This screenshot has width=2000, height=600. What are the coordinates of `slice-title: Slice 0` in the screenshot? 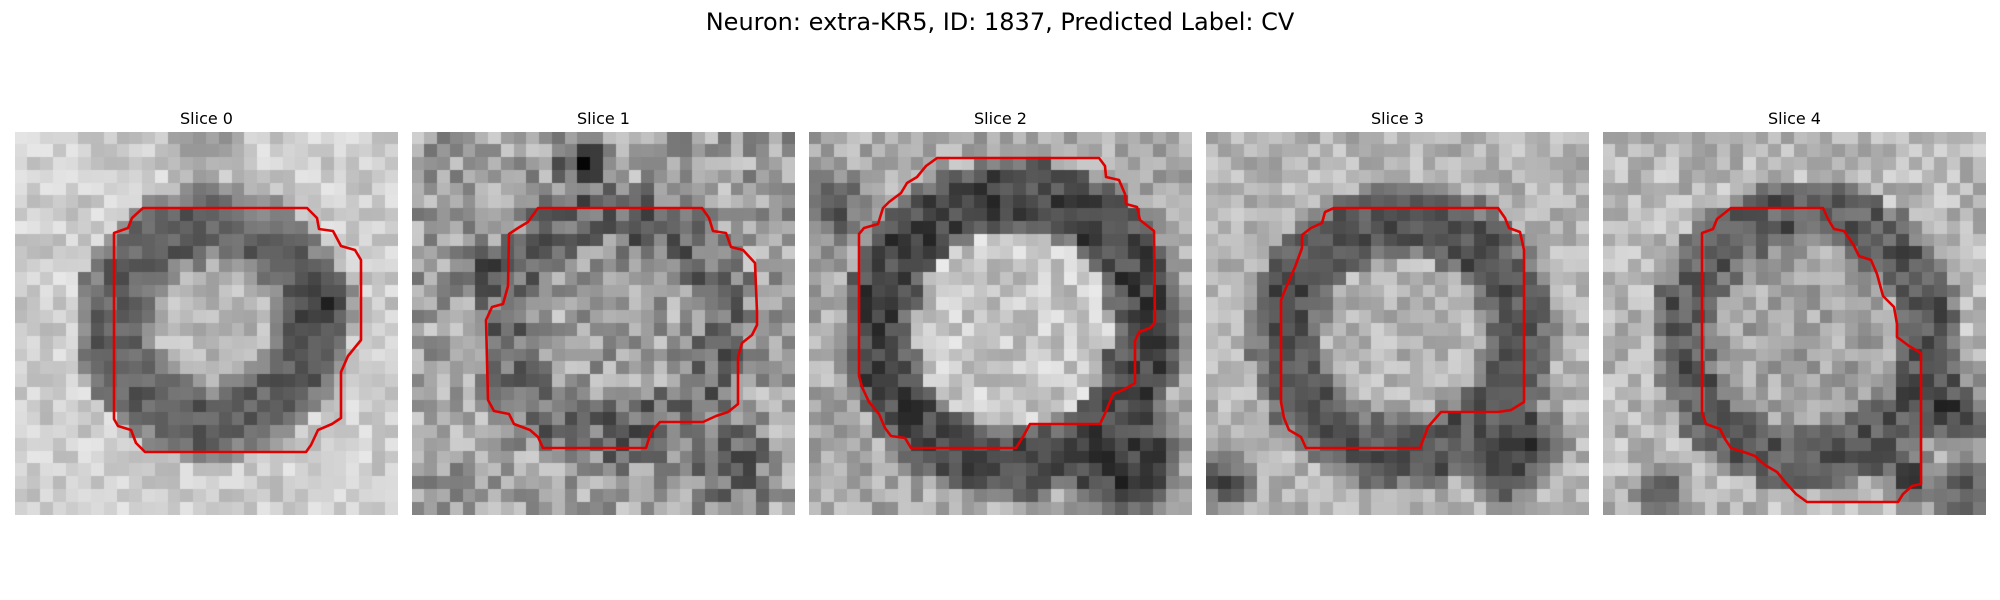 It's located at (206, 118).